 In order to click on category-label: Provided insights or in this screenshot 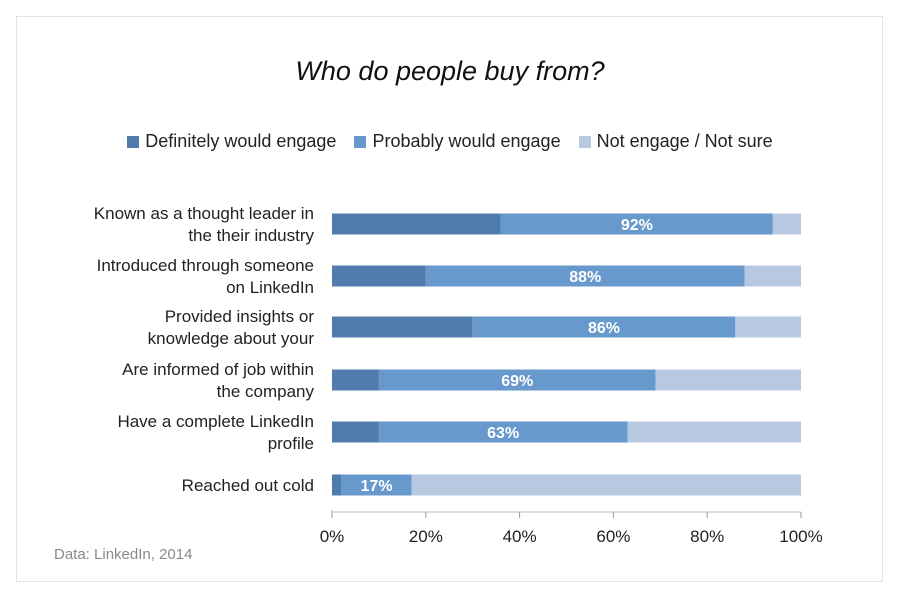, I will do `click(240, 316)`.